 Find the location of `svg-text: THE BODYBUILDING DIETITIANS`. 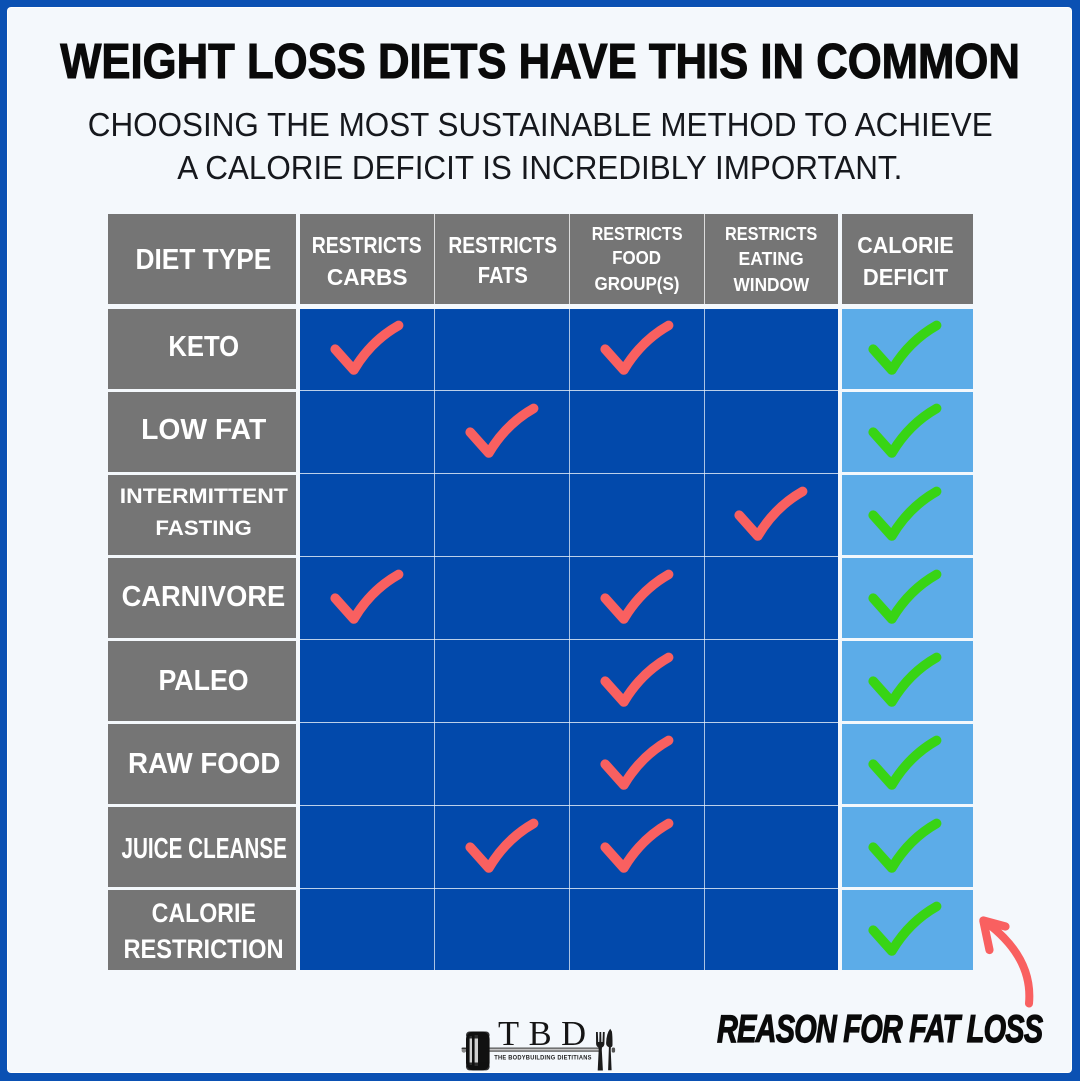

svg-text: THE BODYBUILDING DIETITIANS is located at coordinates (543, 1057).